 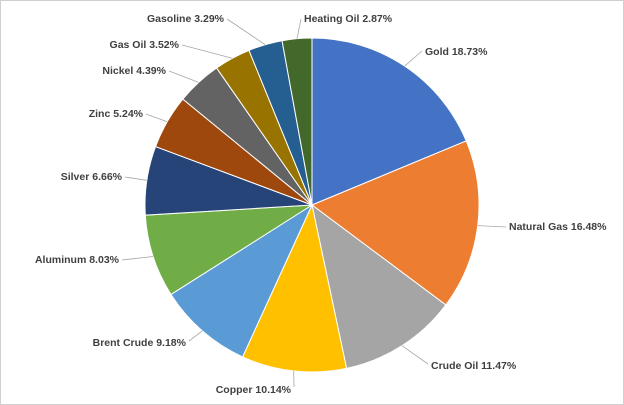 What do you see at coordinates (246, 32) in the screenshot?
I see `leader-line-gasoline` at bounding box center [246, 32].